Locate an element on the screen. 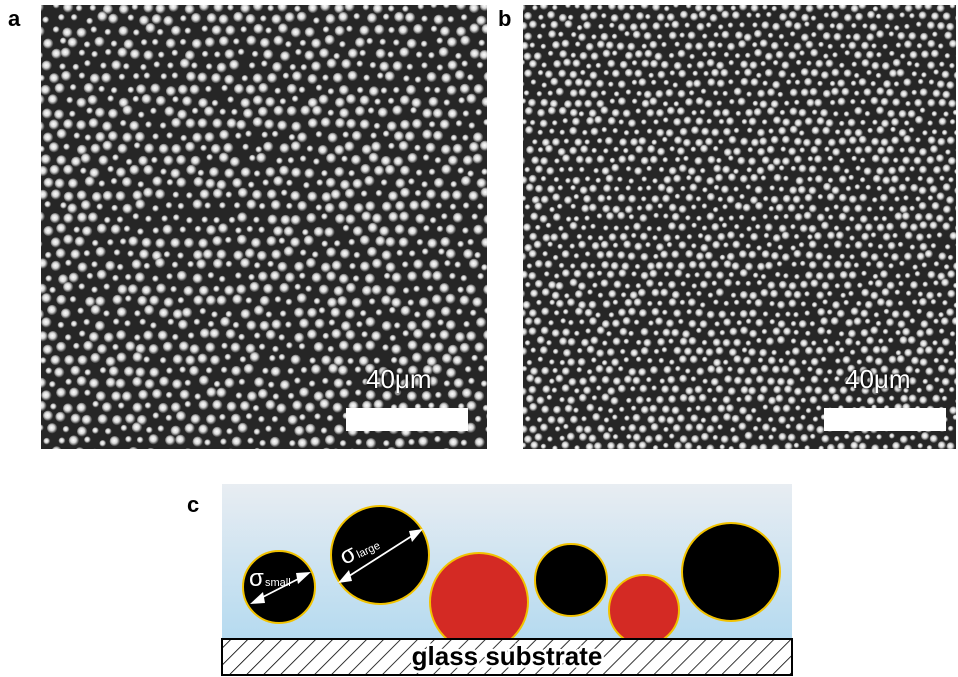  scale-bar-b is located at coordinates (885, 419).